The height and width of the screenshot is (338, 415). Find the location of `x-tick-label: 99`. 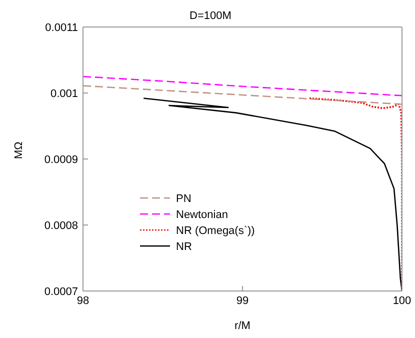

x-tick-label: 99 is located at coordinates (242, 300).